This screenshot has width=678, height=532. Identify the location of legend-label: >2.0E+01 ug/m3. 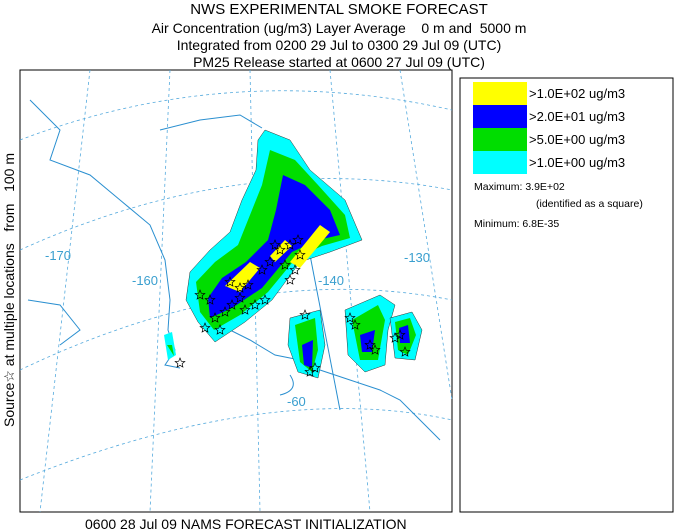
(577, 116).